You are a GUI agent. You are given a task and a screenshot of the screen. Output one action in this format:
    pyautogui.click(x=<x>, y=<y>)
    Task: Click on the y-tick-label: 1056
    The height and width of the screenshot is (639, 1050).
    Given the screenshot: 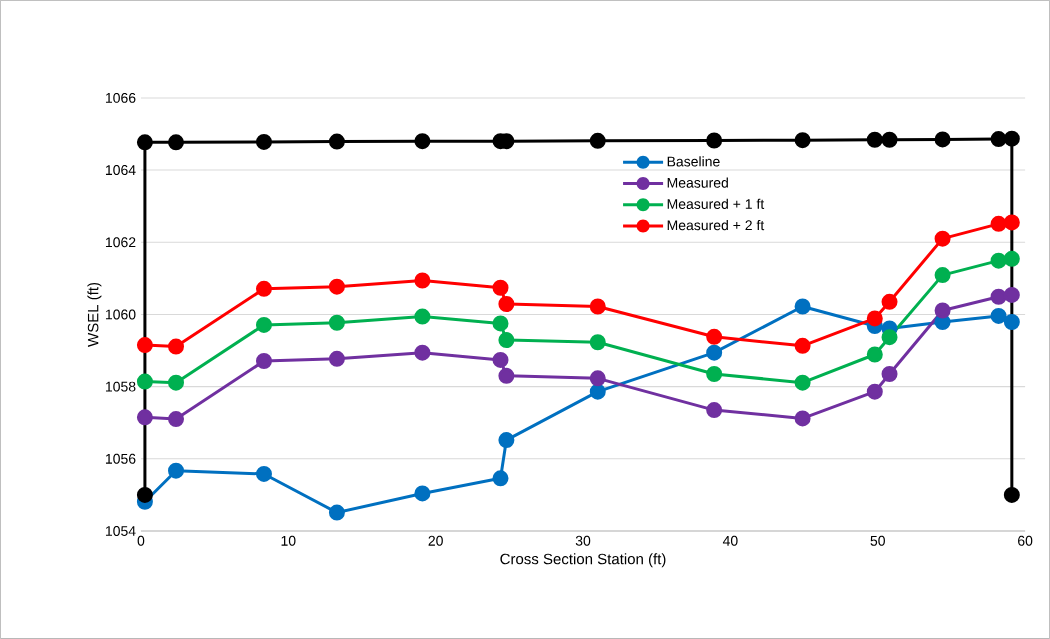 What is the action you would take?
    pyautogui.click(x=120, y=458)
    